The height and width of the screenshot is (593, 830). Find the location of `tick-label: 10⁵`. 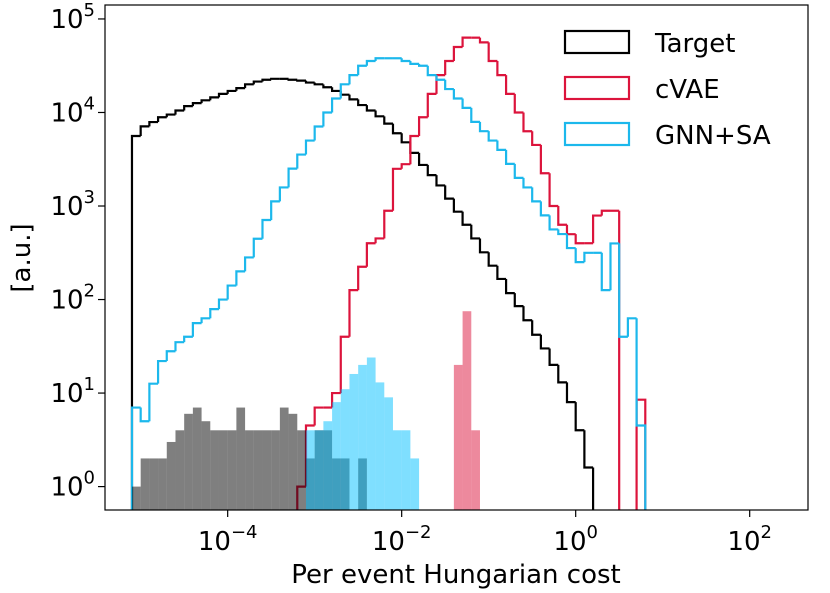

tick-label: 10⁵ is located at coordinates (72, 17).